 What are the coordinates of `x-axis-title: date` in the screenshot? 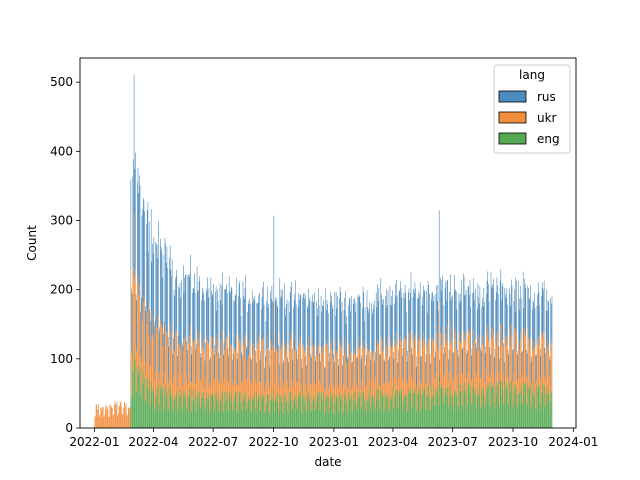 It's located at (327, 462).